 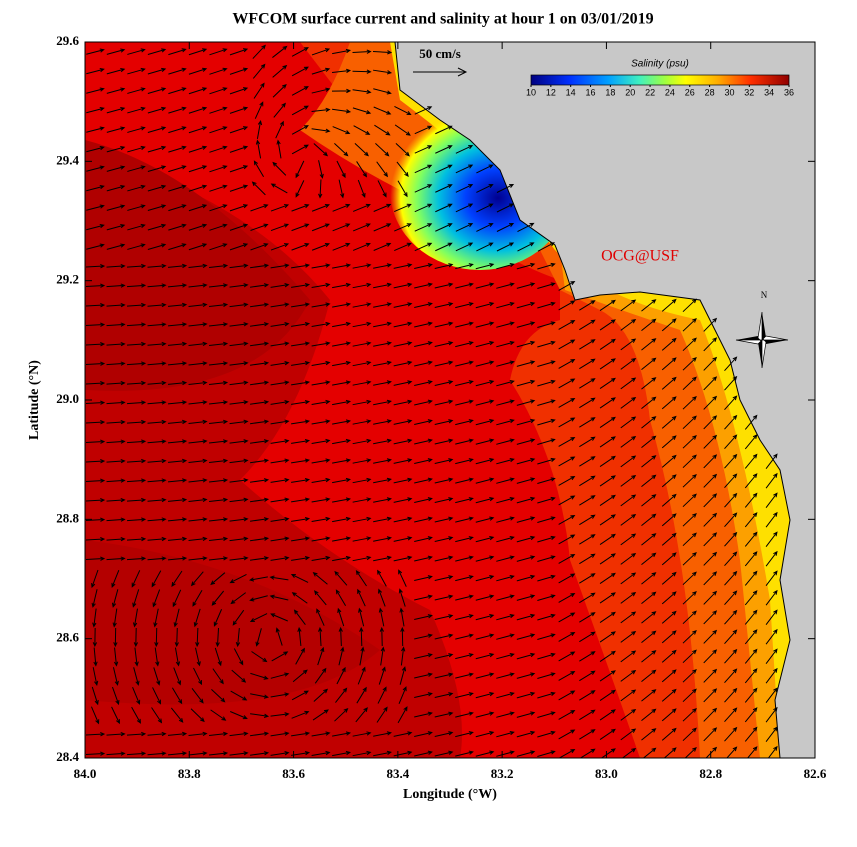 What do you see at coordinates (397, 773) in the screenshot?
I see `x-tick-label: 83.4` at bounding box center [397, 773].